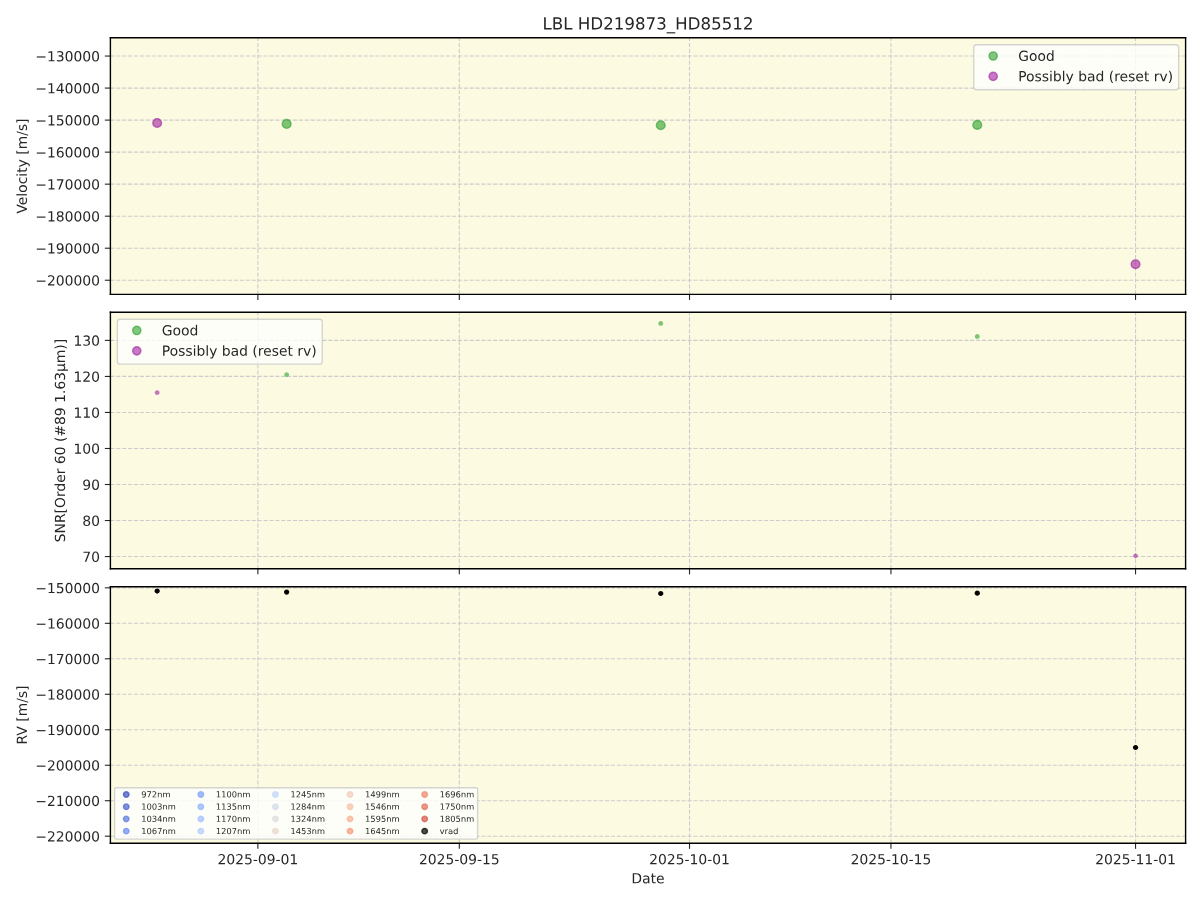 The height and width of the screenshot is (900, 1200). What do you see at coordinates (68, 56) in the screenshot?
I see `y-tick-label: −130000` at bounding box center [68, 56].